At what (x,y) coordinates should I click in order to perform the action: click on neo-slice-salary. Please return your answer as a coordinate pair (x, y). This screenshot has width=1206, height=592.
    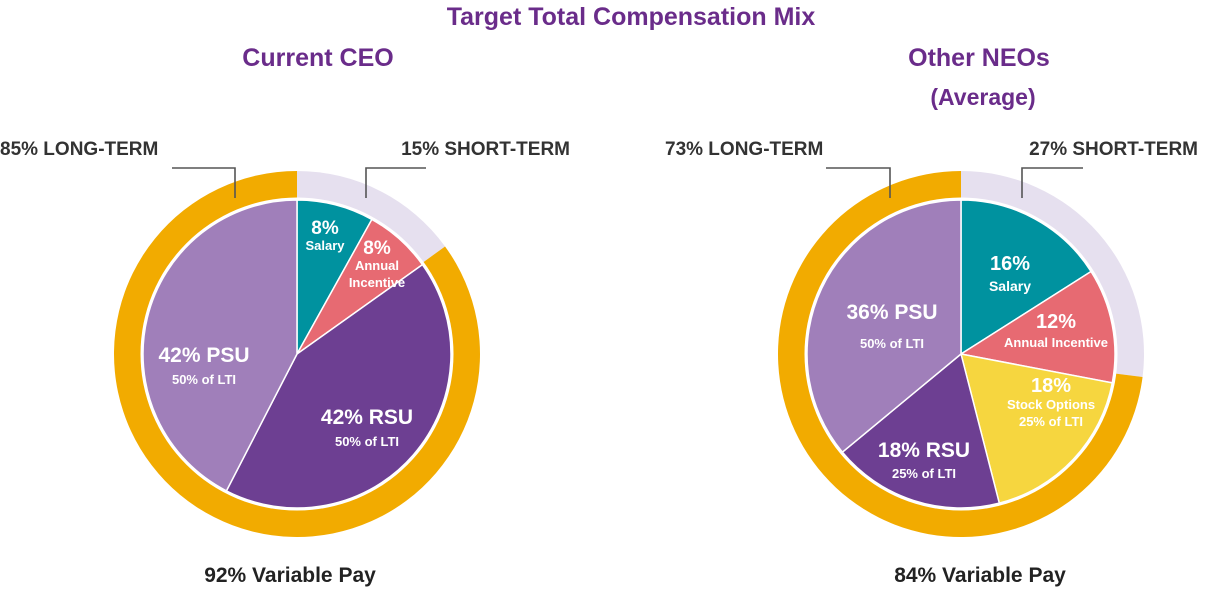
    Looking at the image, I should click on (1026, 277).